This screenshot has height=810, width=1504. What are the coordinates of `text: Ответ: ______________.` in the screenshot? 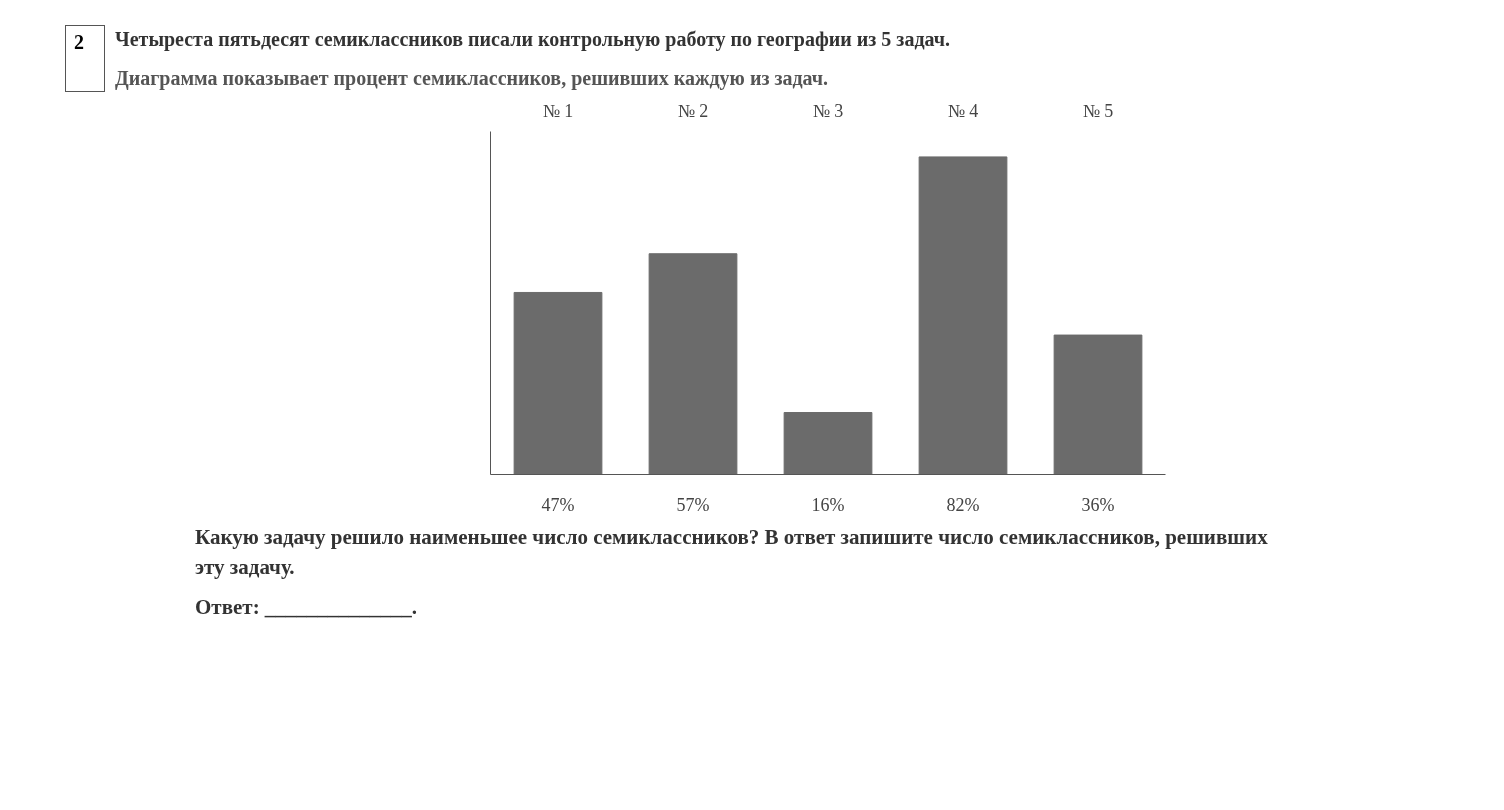 It's located at (306, 608).